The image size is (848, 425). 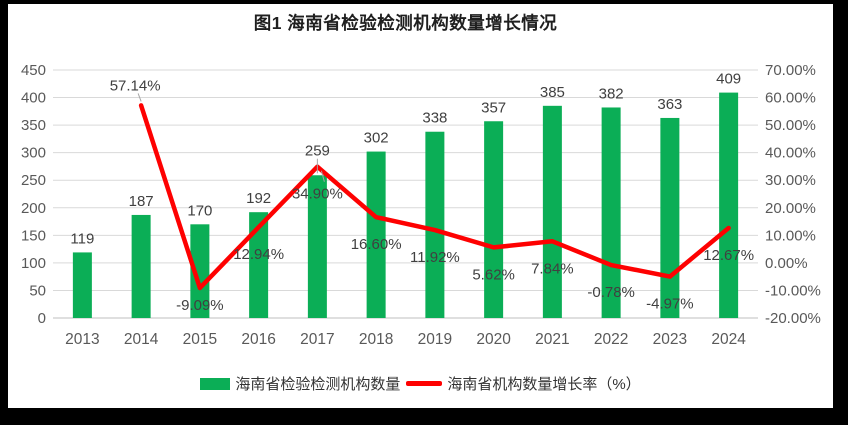 What do you see at coordinates (790, 235) in the screenshot?
I see `right-axis-tick: 10.00%` at bounding box center [790, 235].